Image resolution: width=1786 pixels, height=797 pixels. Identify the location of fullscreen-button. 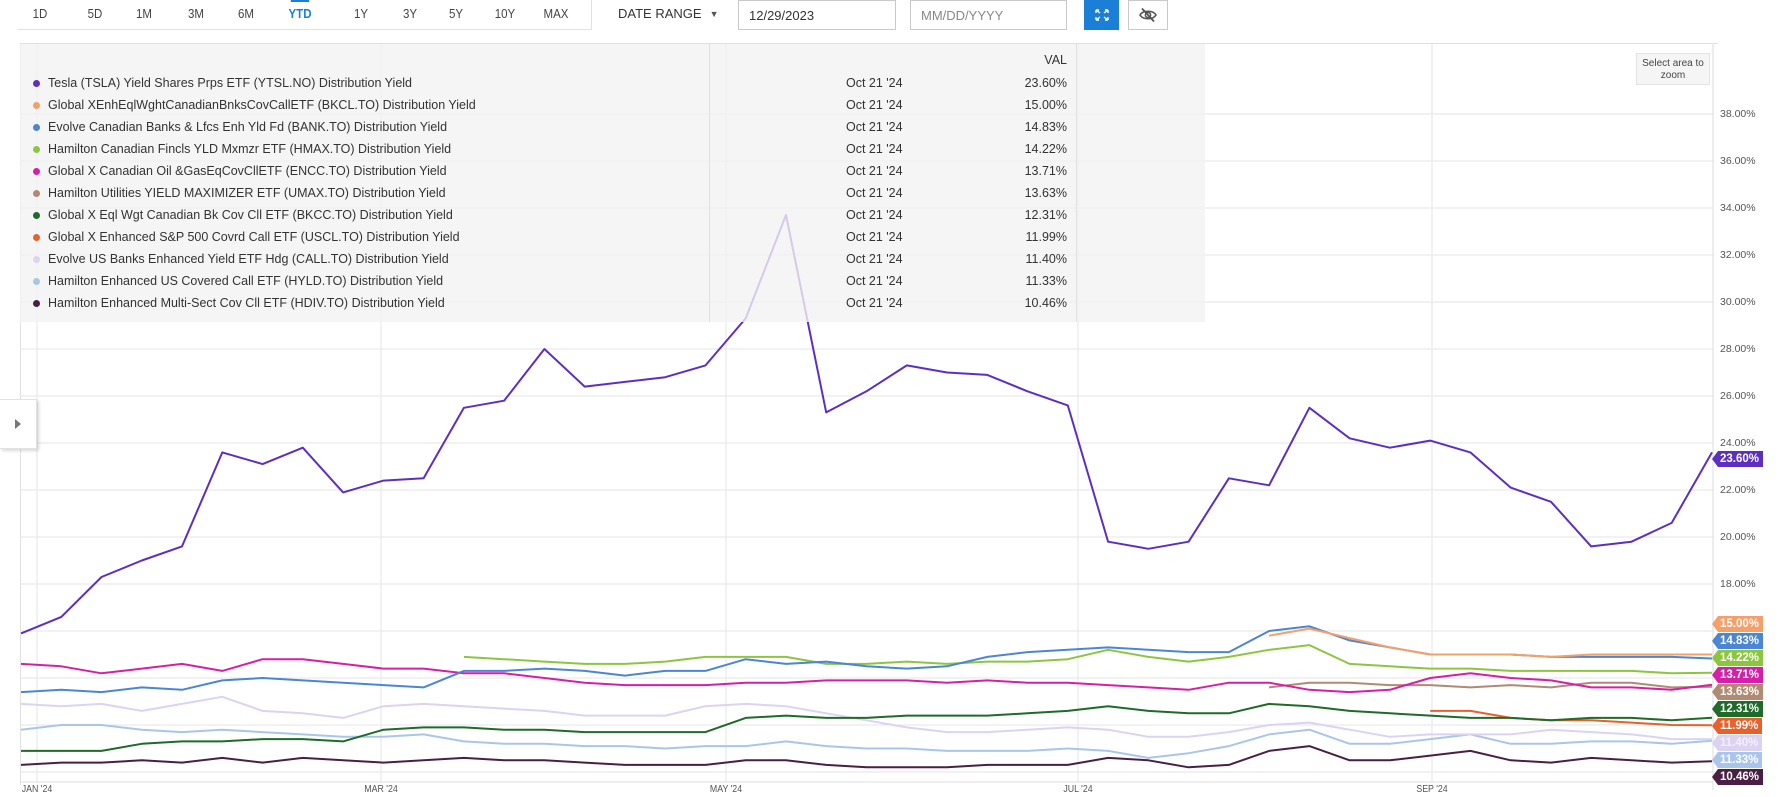
(1101, 15).